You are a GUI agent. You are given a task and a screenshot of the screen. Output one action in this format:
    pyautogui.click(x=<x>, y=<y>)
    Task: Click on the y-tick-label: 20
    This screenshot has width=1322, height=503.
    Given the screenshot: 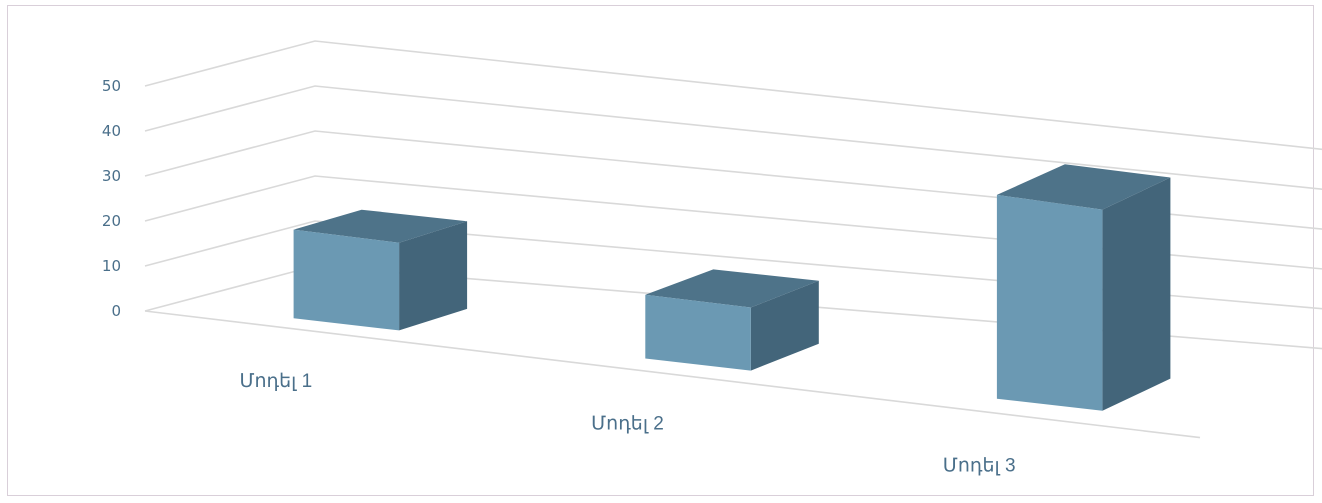 What is the action you would take?
    pyautogui.click(x=111, y=221)
    